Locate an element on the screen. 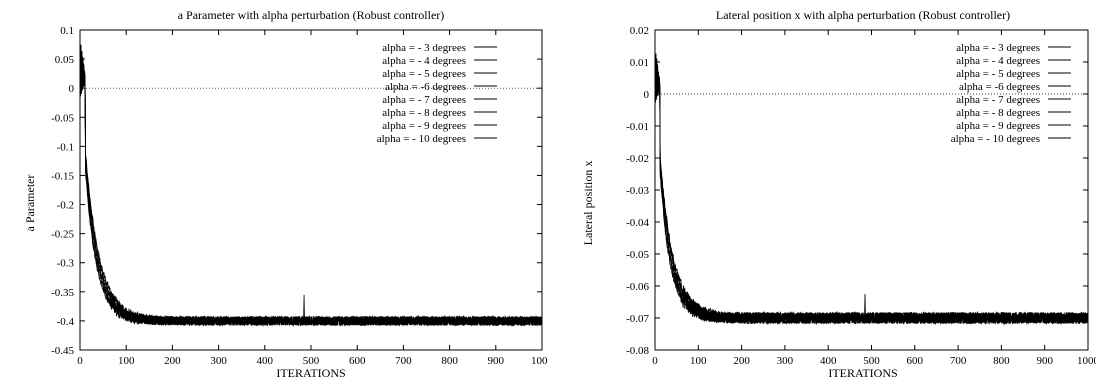 This screenshot has height=387, width=1096. y-tick-label: -0.3 is located at coordinates (66, 264).